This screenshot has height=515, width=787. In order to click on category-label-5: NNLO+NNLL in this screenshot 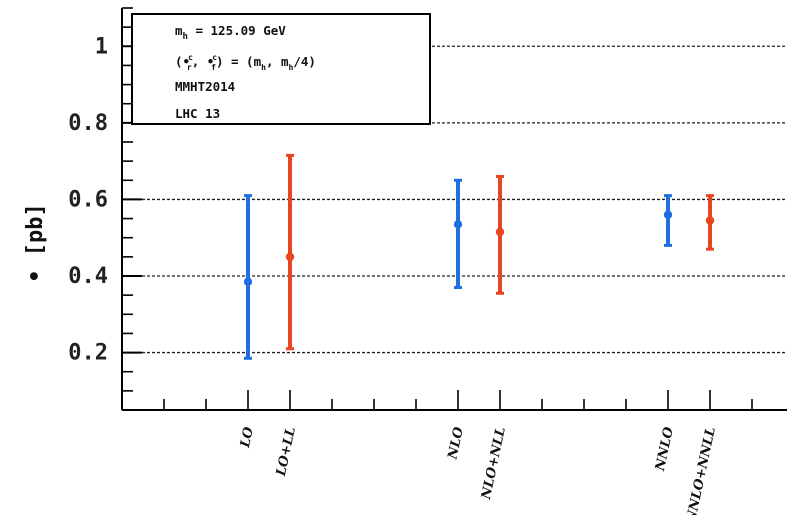, I will do `click(701, 470)`.